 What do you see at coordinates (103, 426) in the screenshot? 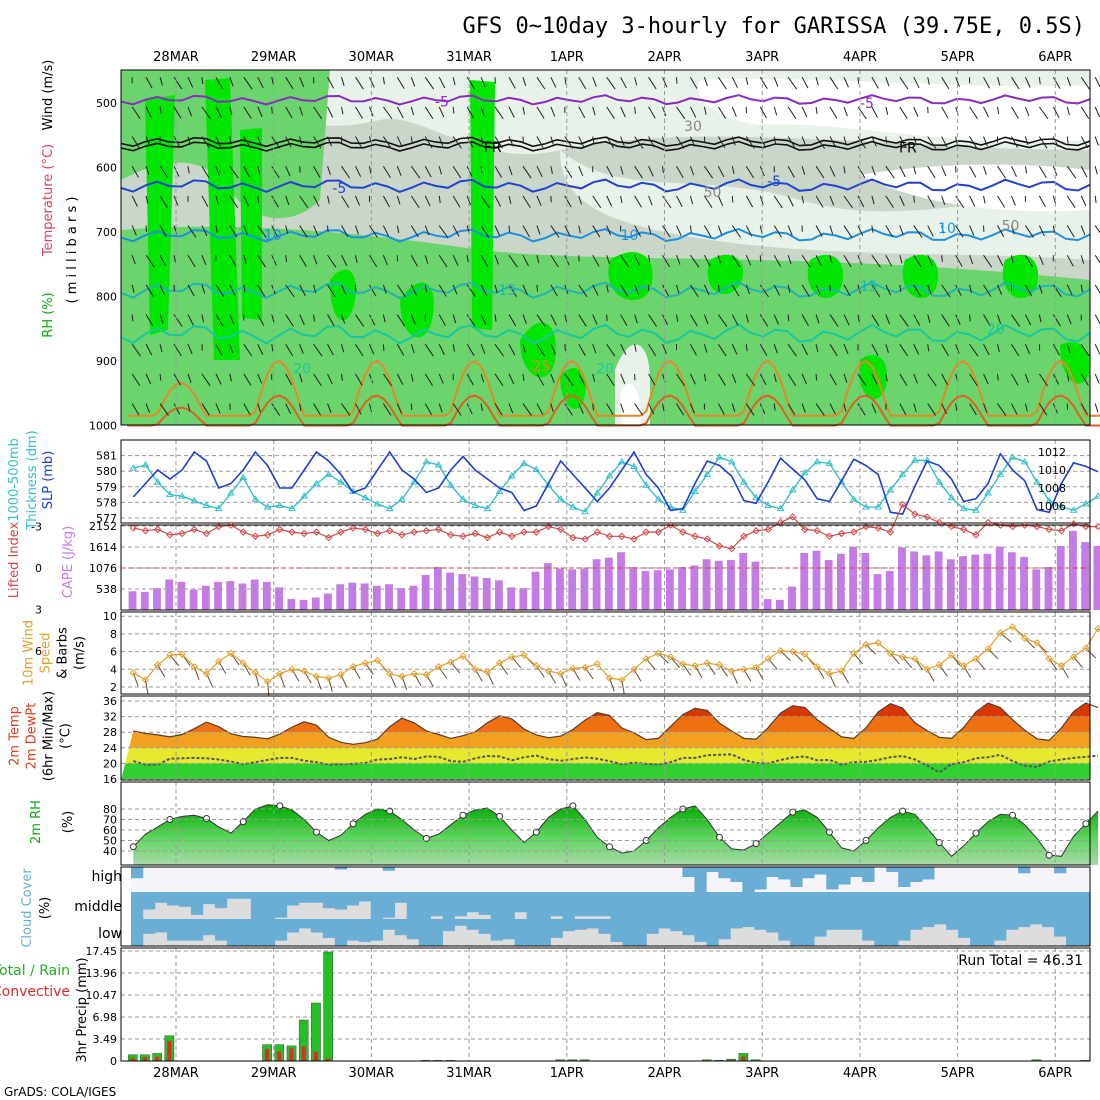
I see `tick-label: 1000` at bounding box center [103, 426].